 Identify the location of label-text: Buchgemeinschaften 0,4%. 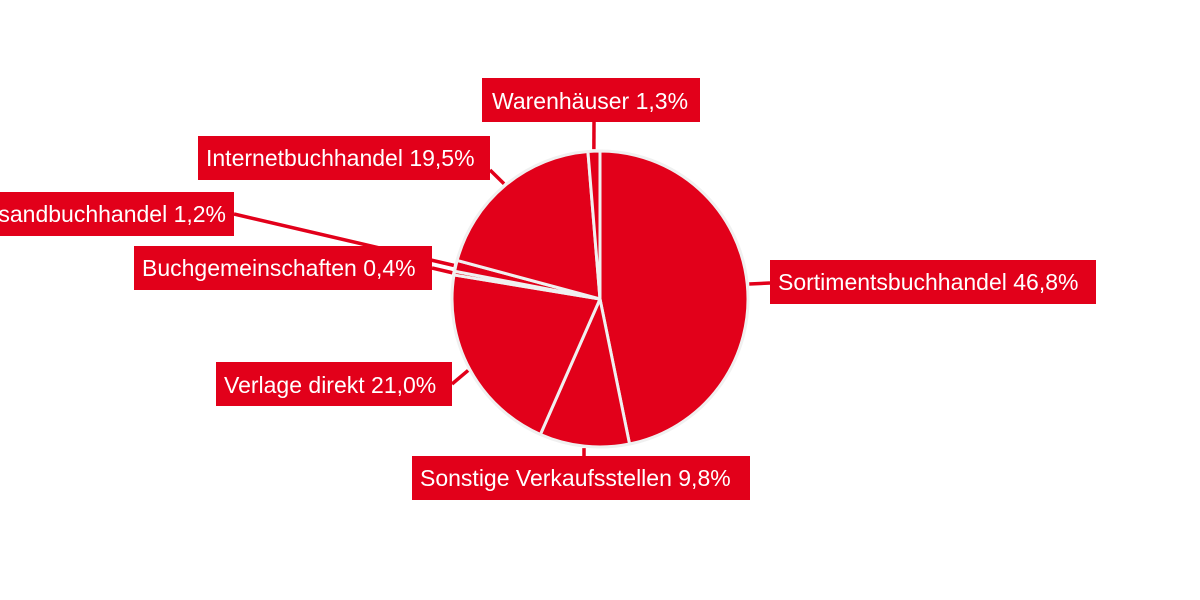
(279, 268).